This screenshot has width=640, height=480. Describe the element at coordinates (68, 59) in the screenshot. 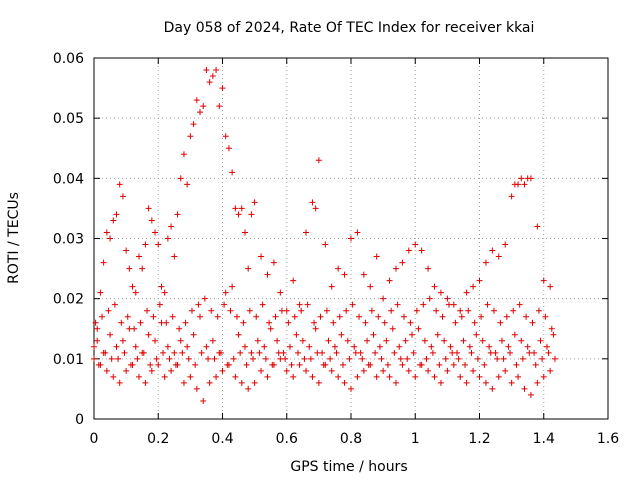

I see `y-tick-label: 0.06` at that location.